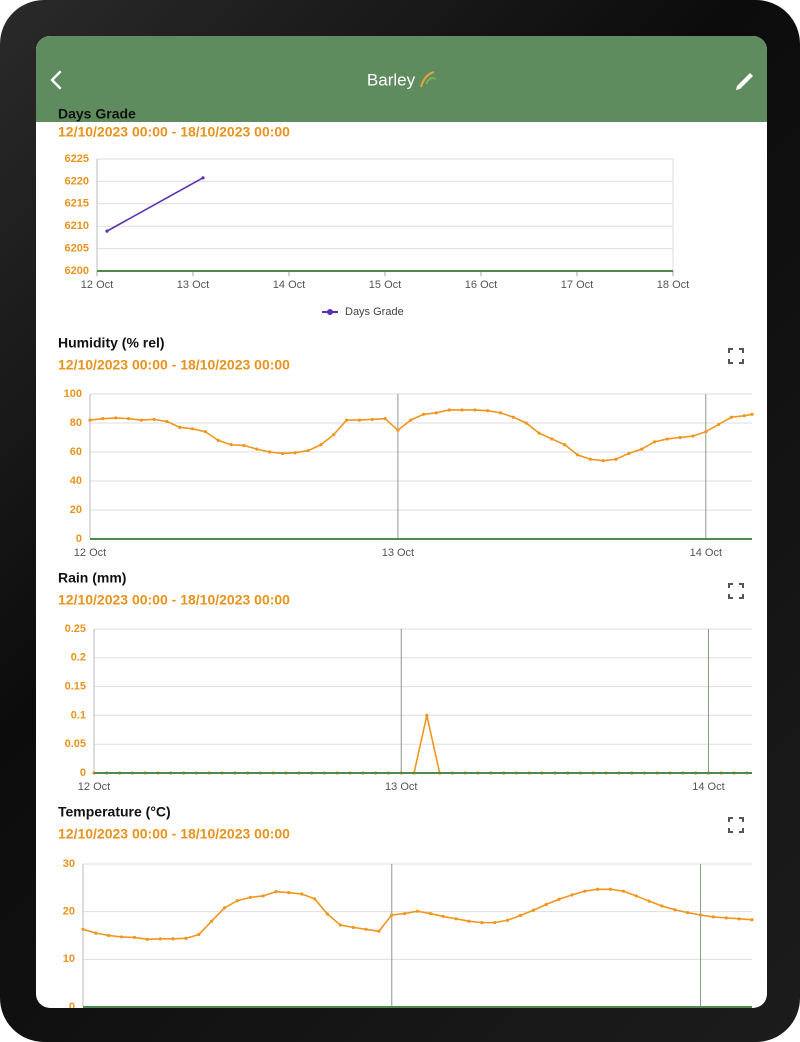 Image resolution: width=800 pixels, height=1042 pixels. What do you see at coordinates (174, 132) in the screenshot?
I see `chart-subtitle: 12/10/2023 00:00 - 18/10/2023 00:00` at bounding box center [174, 132].